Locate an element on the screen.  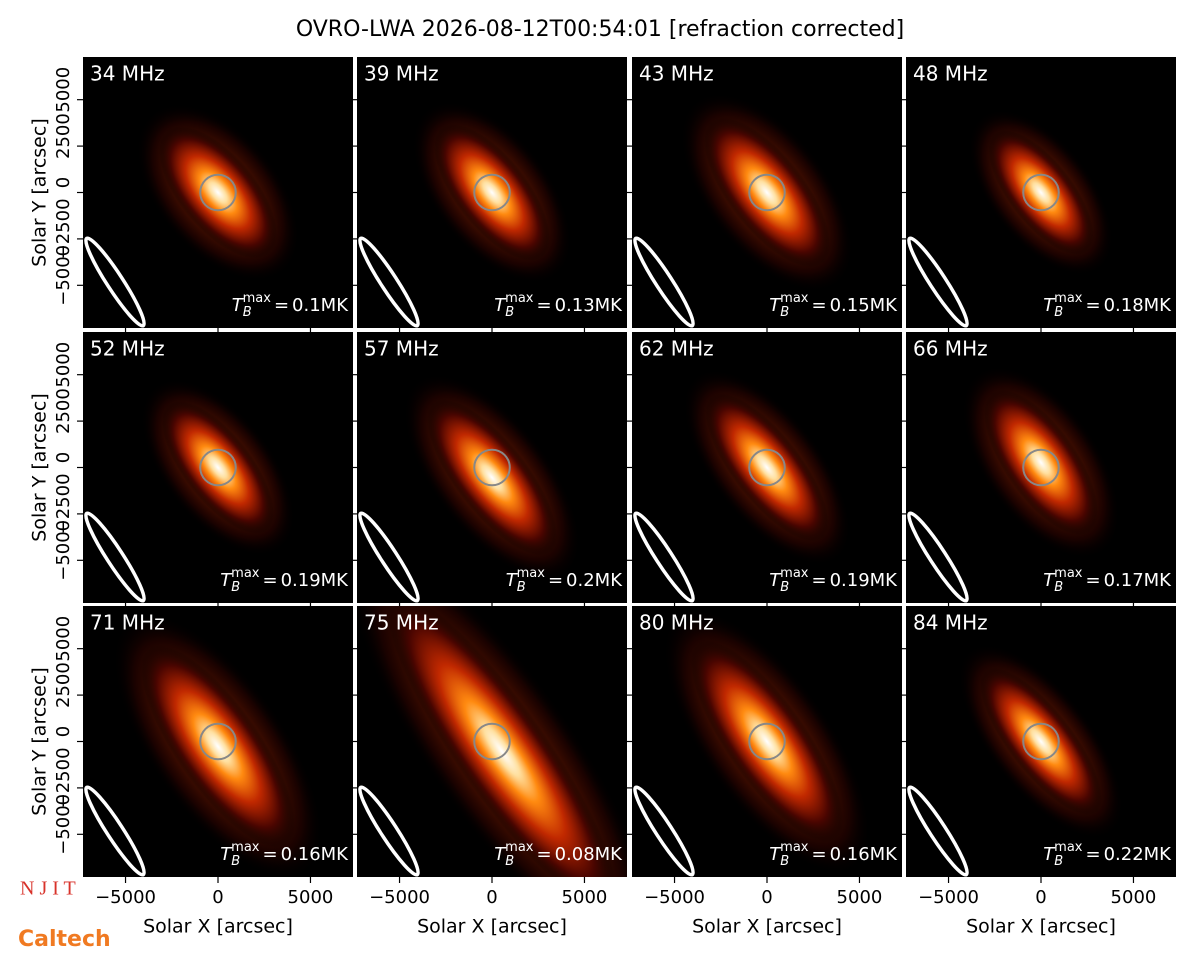
tb-annotation: TBmax = 0.19MK is located at coordinates (833, 580).